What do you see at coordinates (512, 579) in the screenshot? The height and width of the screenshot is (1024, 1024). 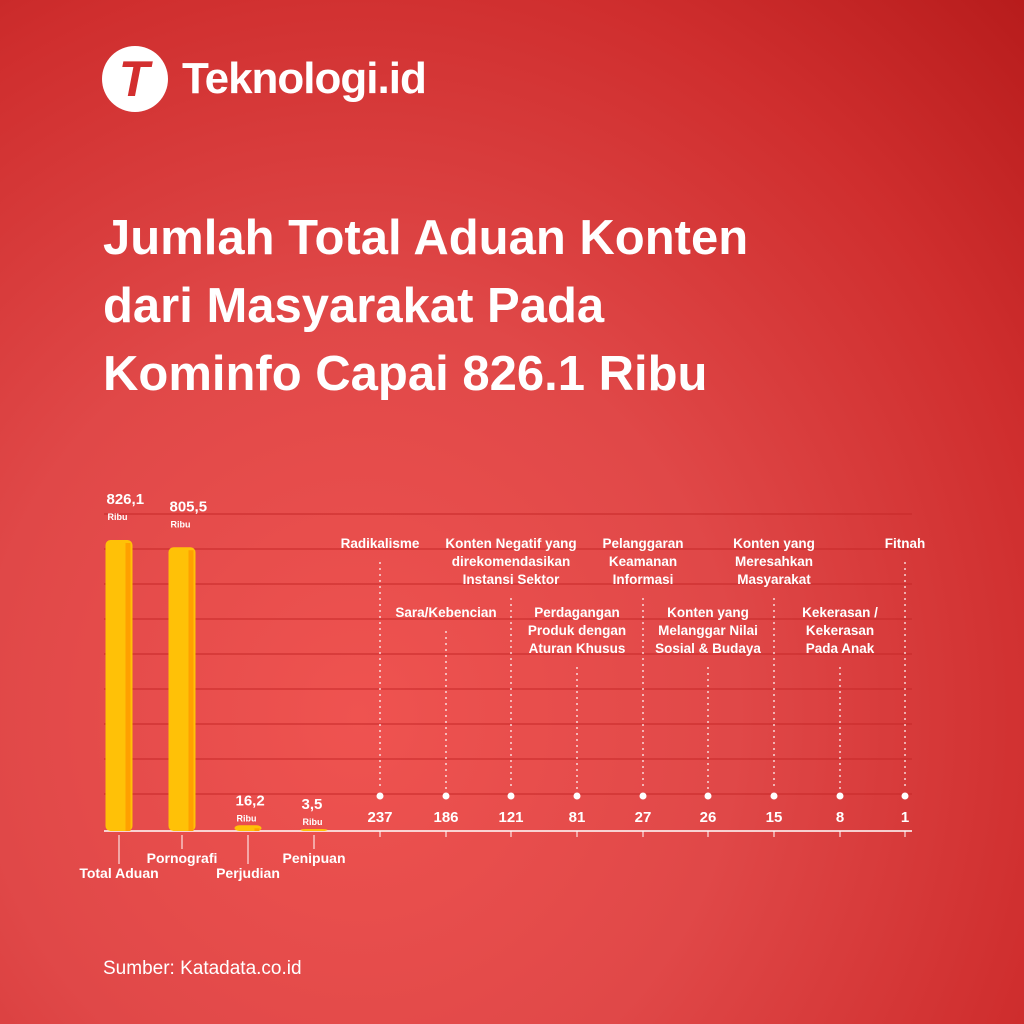 I see `category-label: Instansi Sektor` at bounding box center [512, 579].